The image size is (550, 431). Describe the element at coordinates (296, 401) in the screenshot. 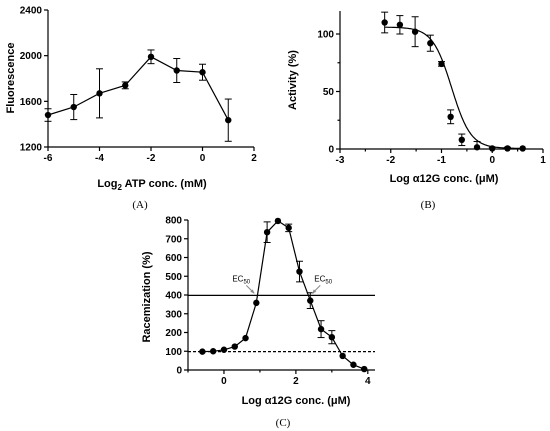

I see `chart-c-x-axis-label: Log α12G conc. (μM)` at that location.